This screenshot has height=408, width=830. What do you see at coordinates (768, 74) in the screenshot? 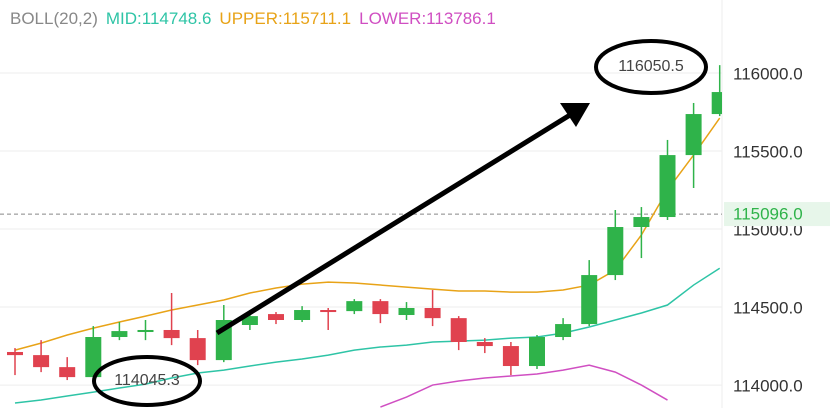
I see `y-tick-label: 116000.0` at bounding box center [768, 74].